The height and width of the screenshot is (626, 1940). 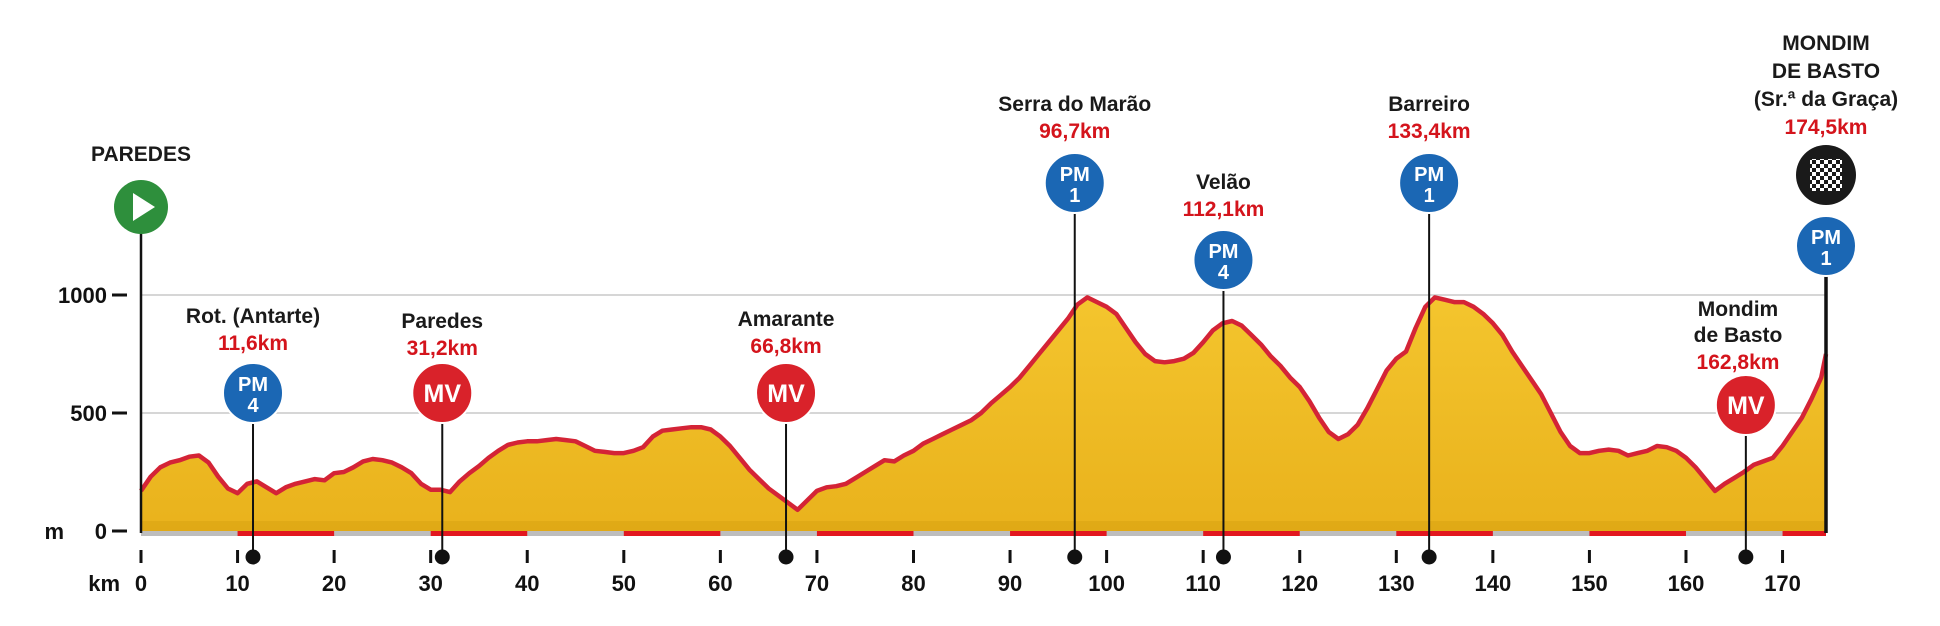 What do you see at coordinates (442, 348) in the screenshot?
I see `point-distance: 31,2km` at bounding box center [442, 348].